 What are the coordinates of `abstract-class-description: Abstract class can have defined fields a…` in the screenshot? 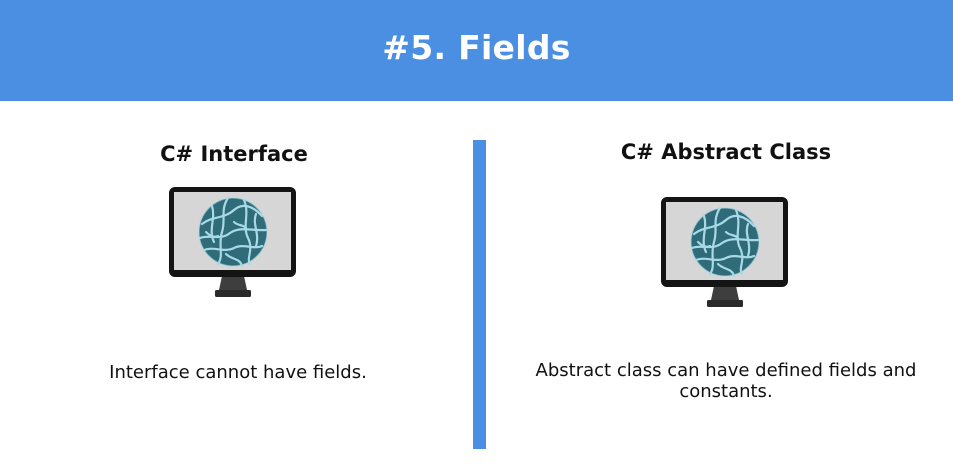 It's located at (726, 381).